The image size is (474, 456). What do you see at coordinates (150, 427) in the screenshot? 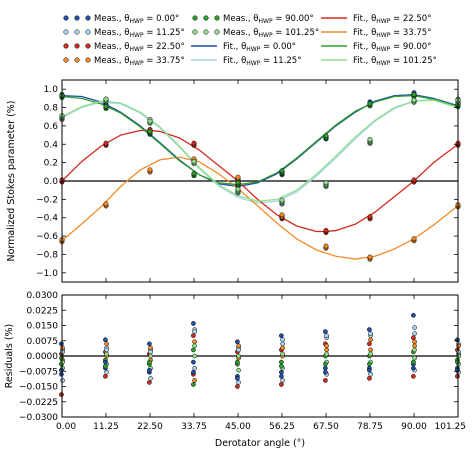
I see `derotator-x-tick-label: 22.50` at bounding box center [150, 427].